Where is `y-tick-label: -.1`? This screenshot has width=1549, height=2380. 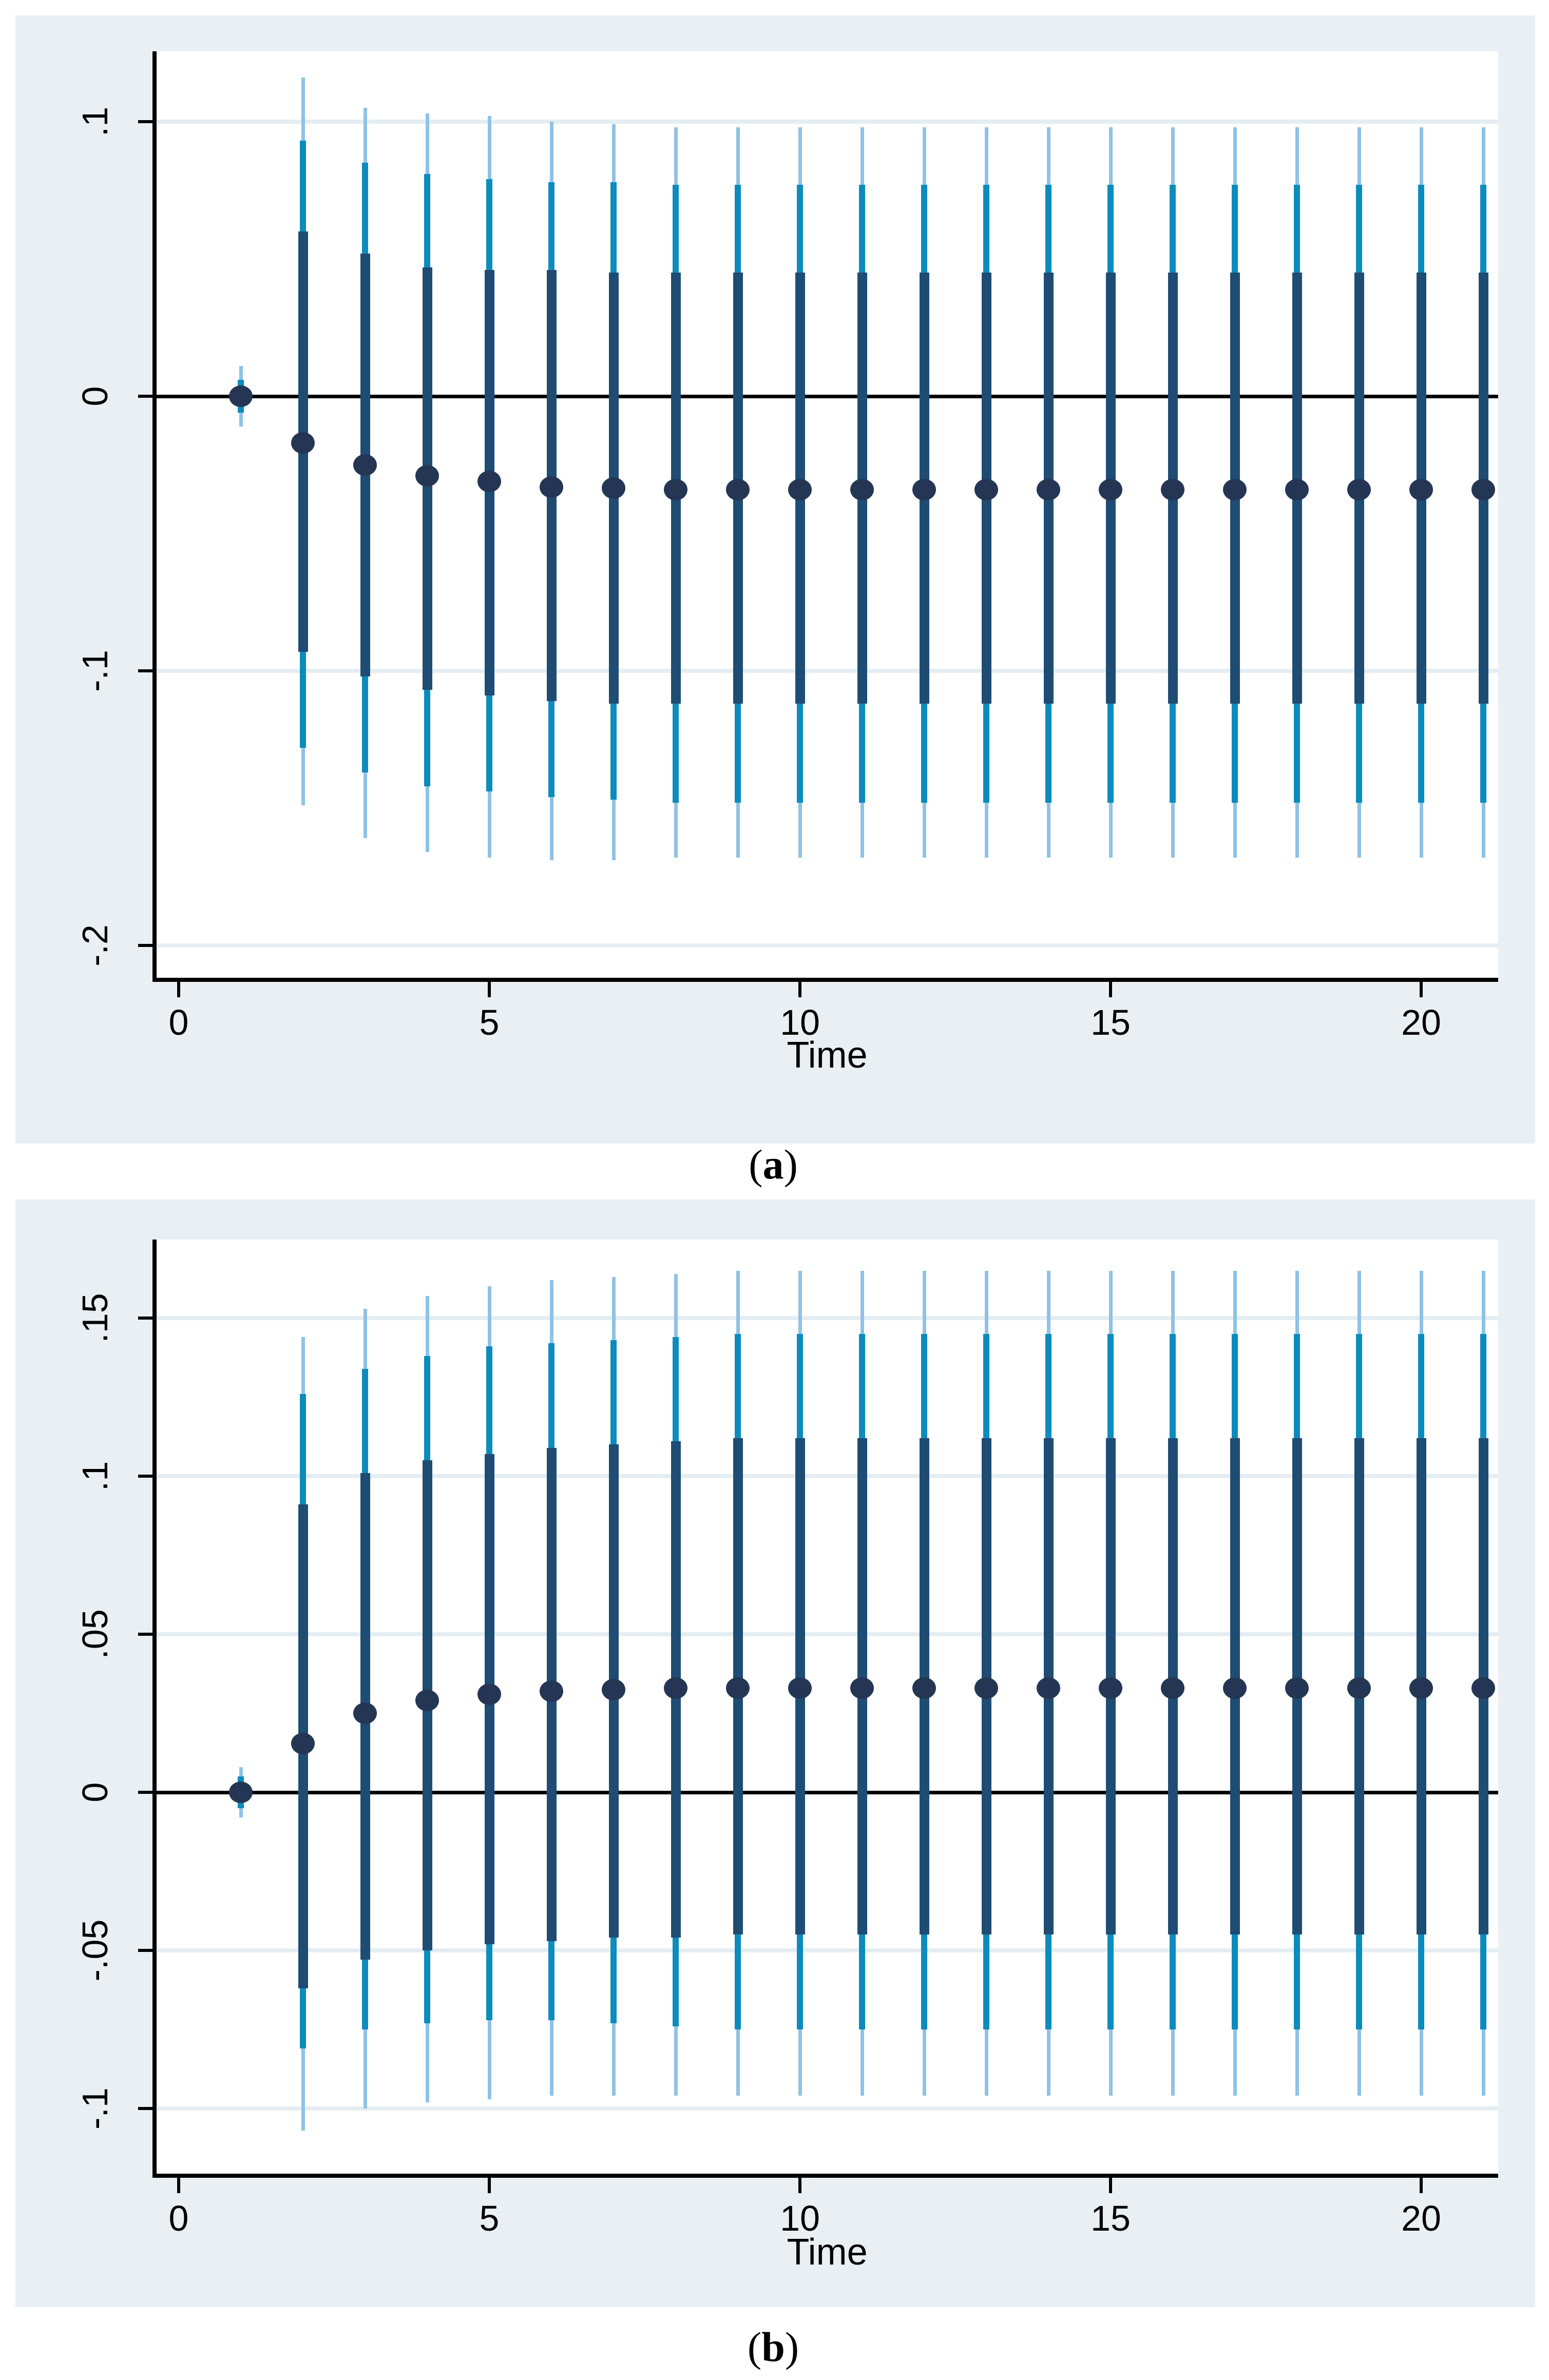 y-tick-label: -.1 is located at coordinates (95, 2108).